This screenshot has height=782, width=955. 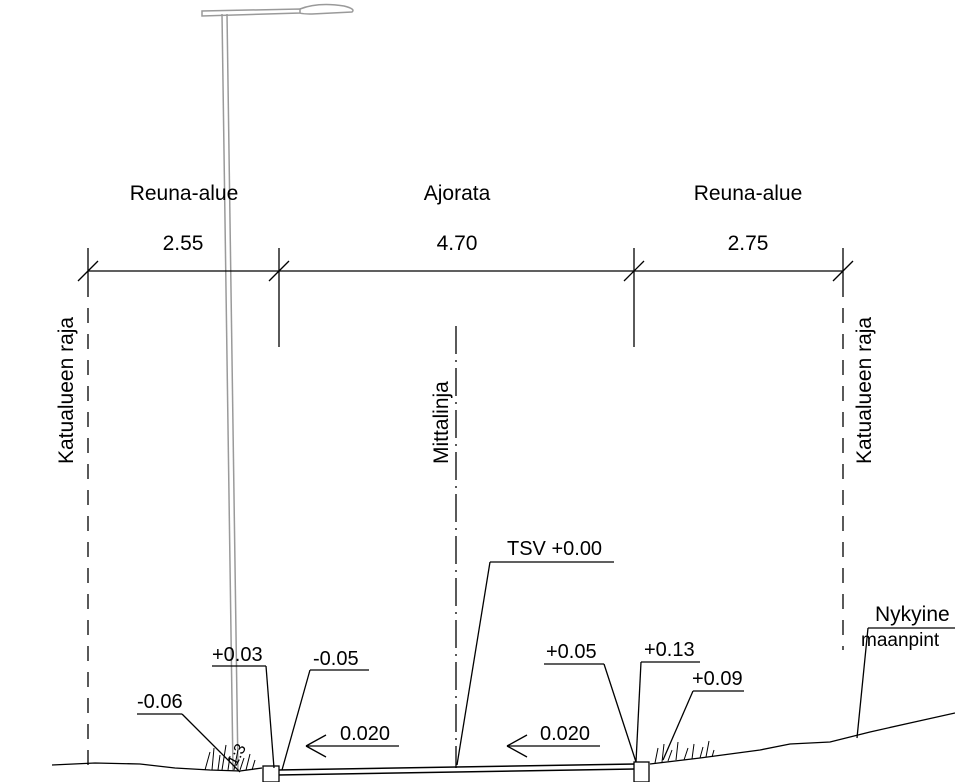 What do you see at coordinates (66, 390) in the screenshot?
I see `left-boundary-label: Katualueen raja` at bounding box center [66, 390].